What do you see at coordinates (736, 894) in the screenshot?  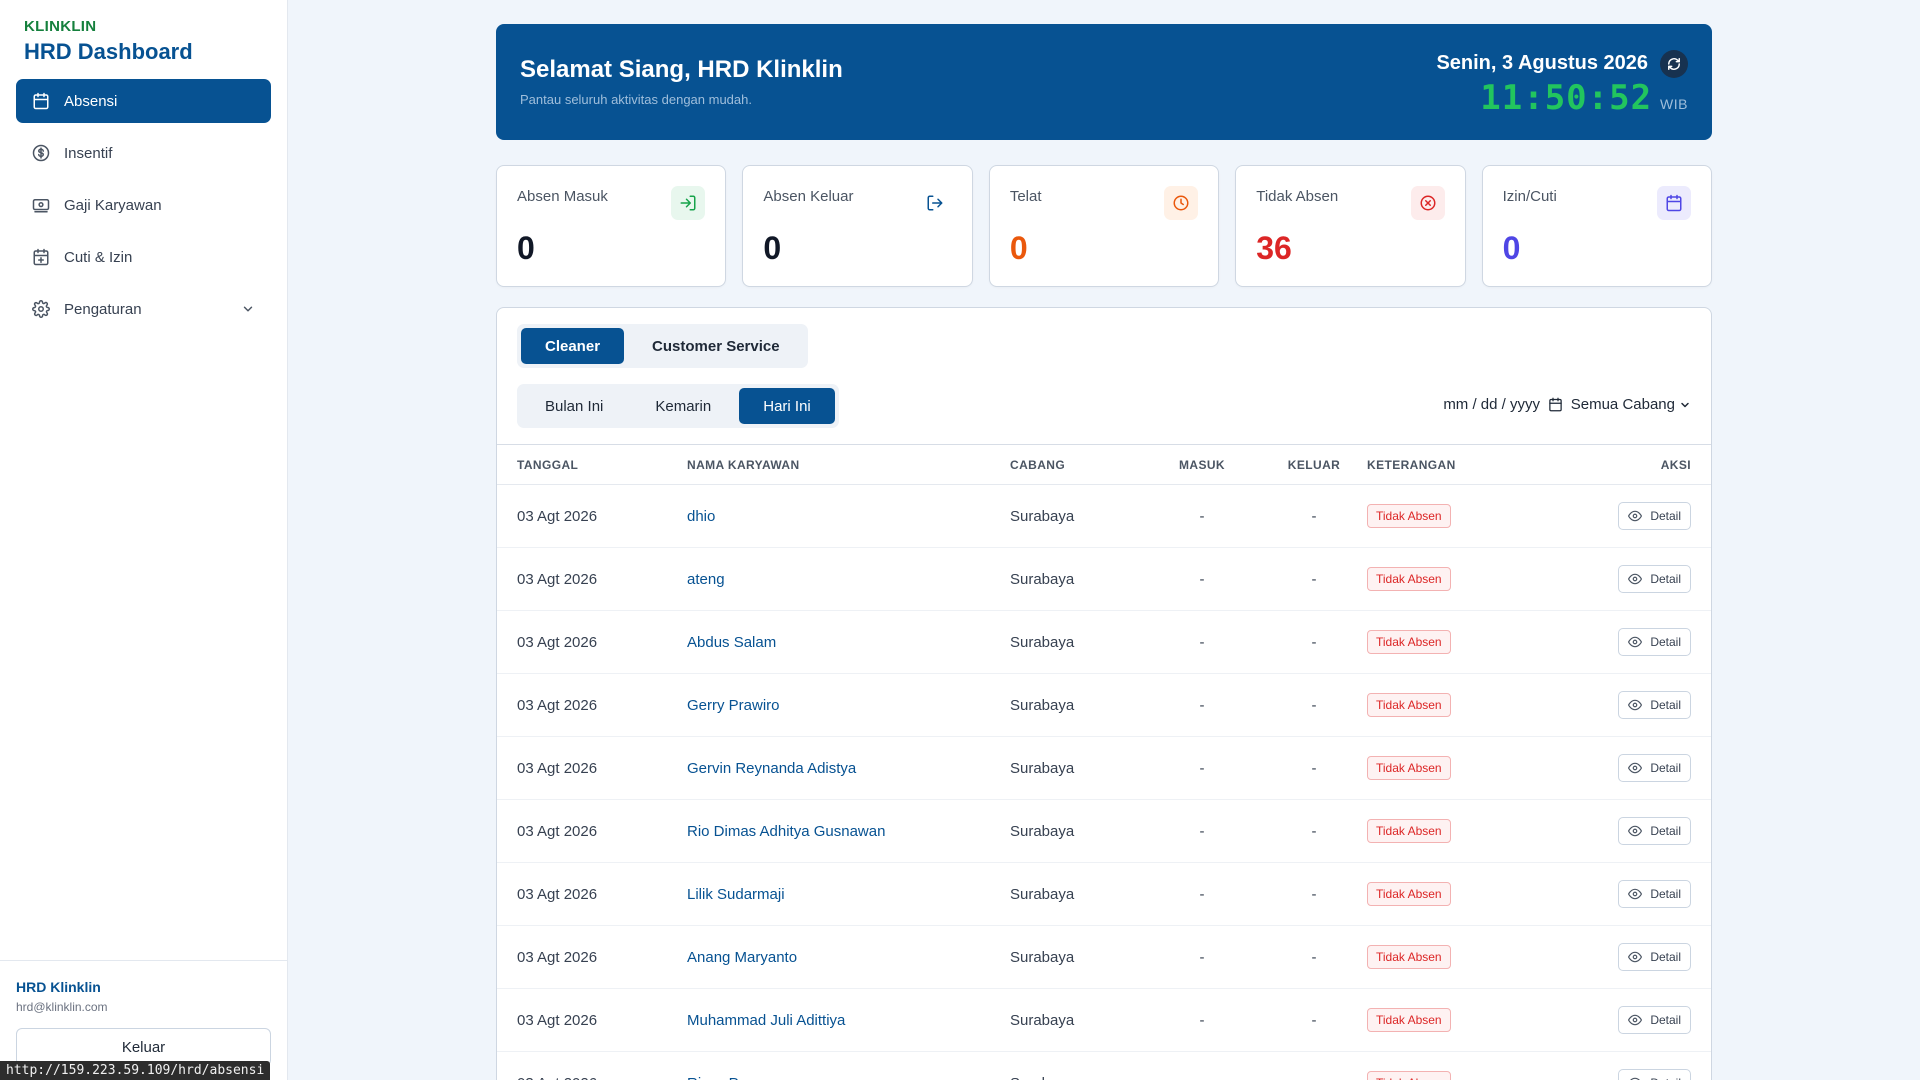 I see `employee-name-link: Lilik Sudarmaji` at bounding box center [736, 894].